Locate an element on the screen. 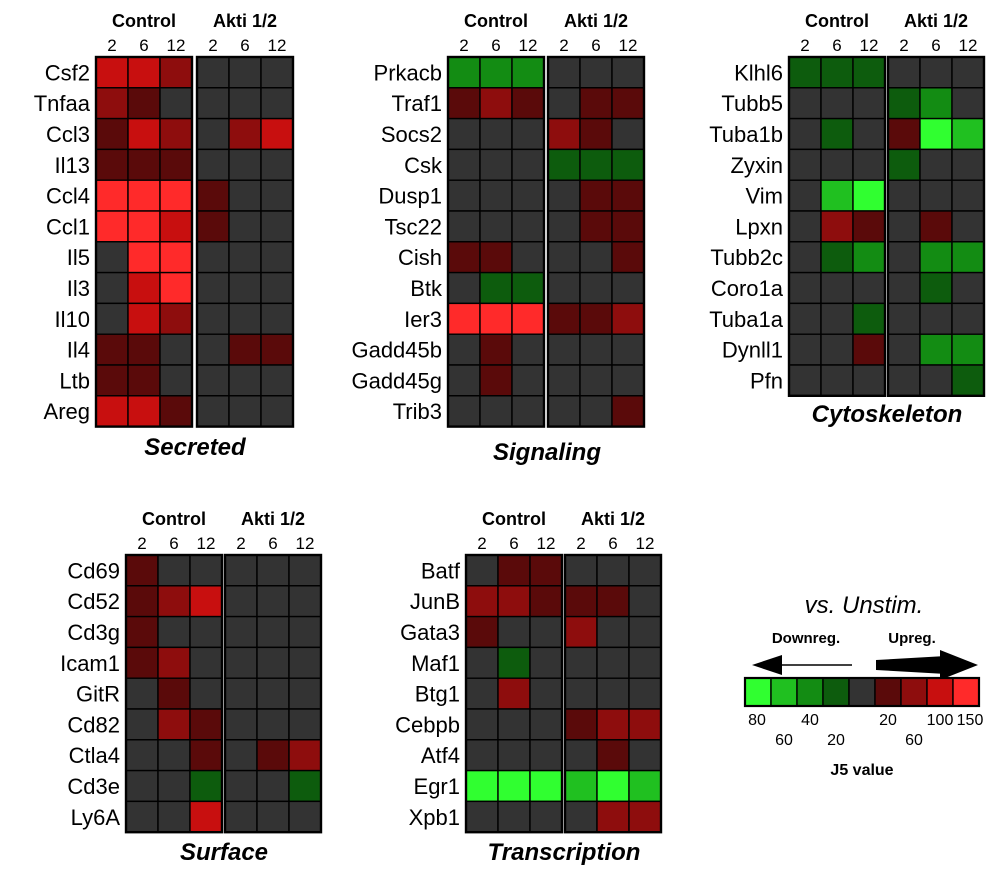 This screenshot has height=869, width=1000. gene-label: Csk is located at coordinates (423, 165).